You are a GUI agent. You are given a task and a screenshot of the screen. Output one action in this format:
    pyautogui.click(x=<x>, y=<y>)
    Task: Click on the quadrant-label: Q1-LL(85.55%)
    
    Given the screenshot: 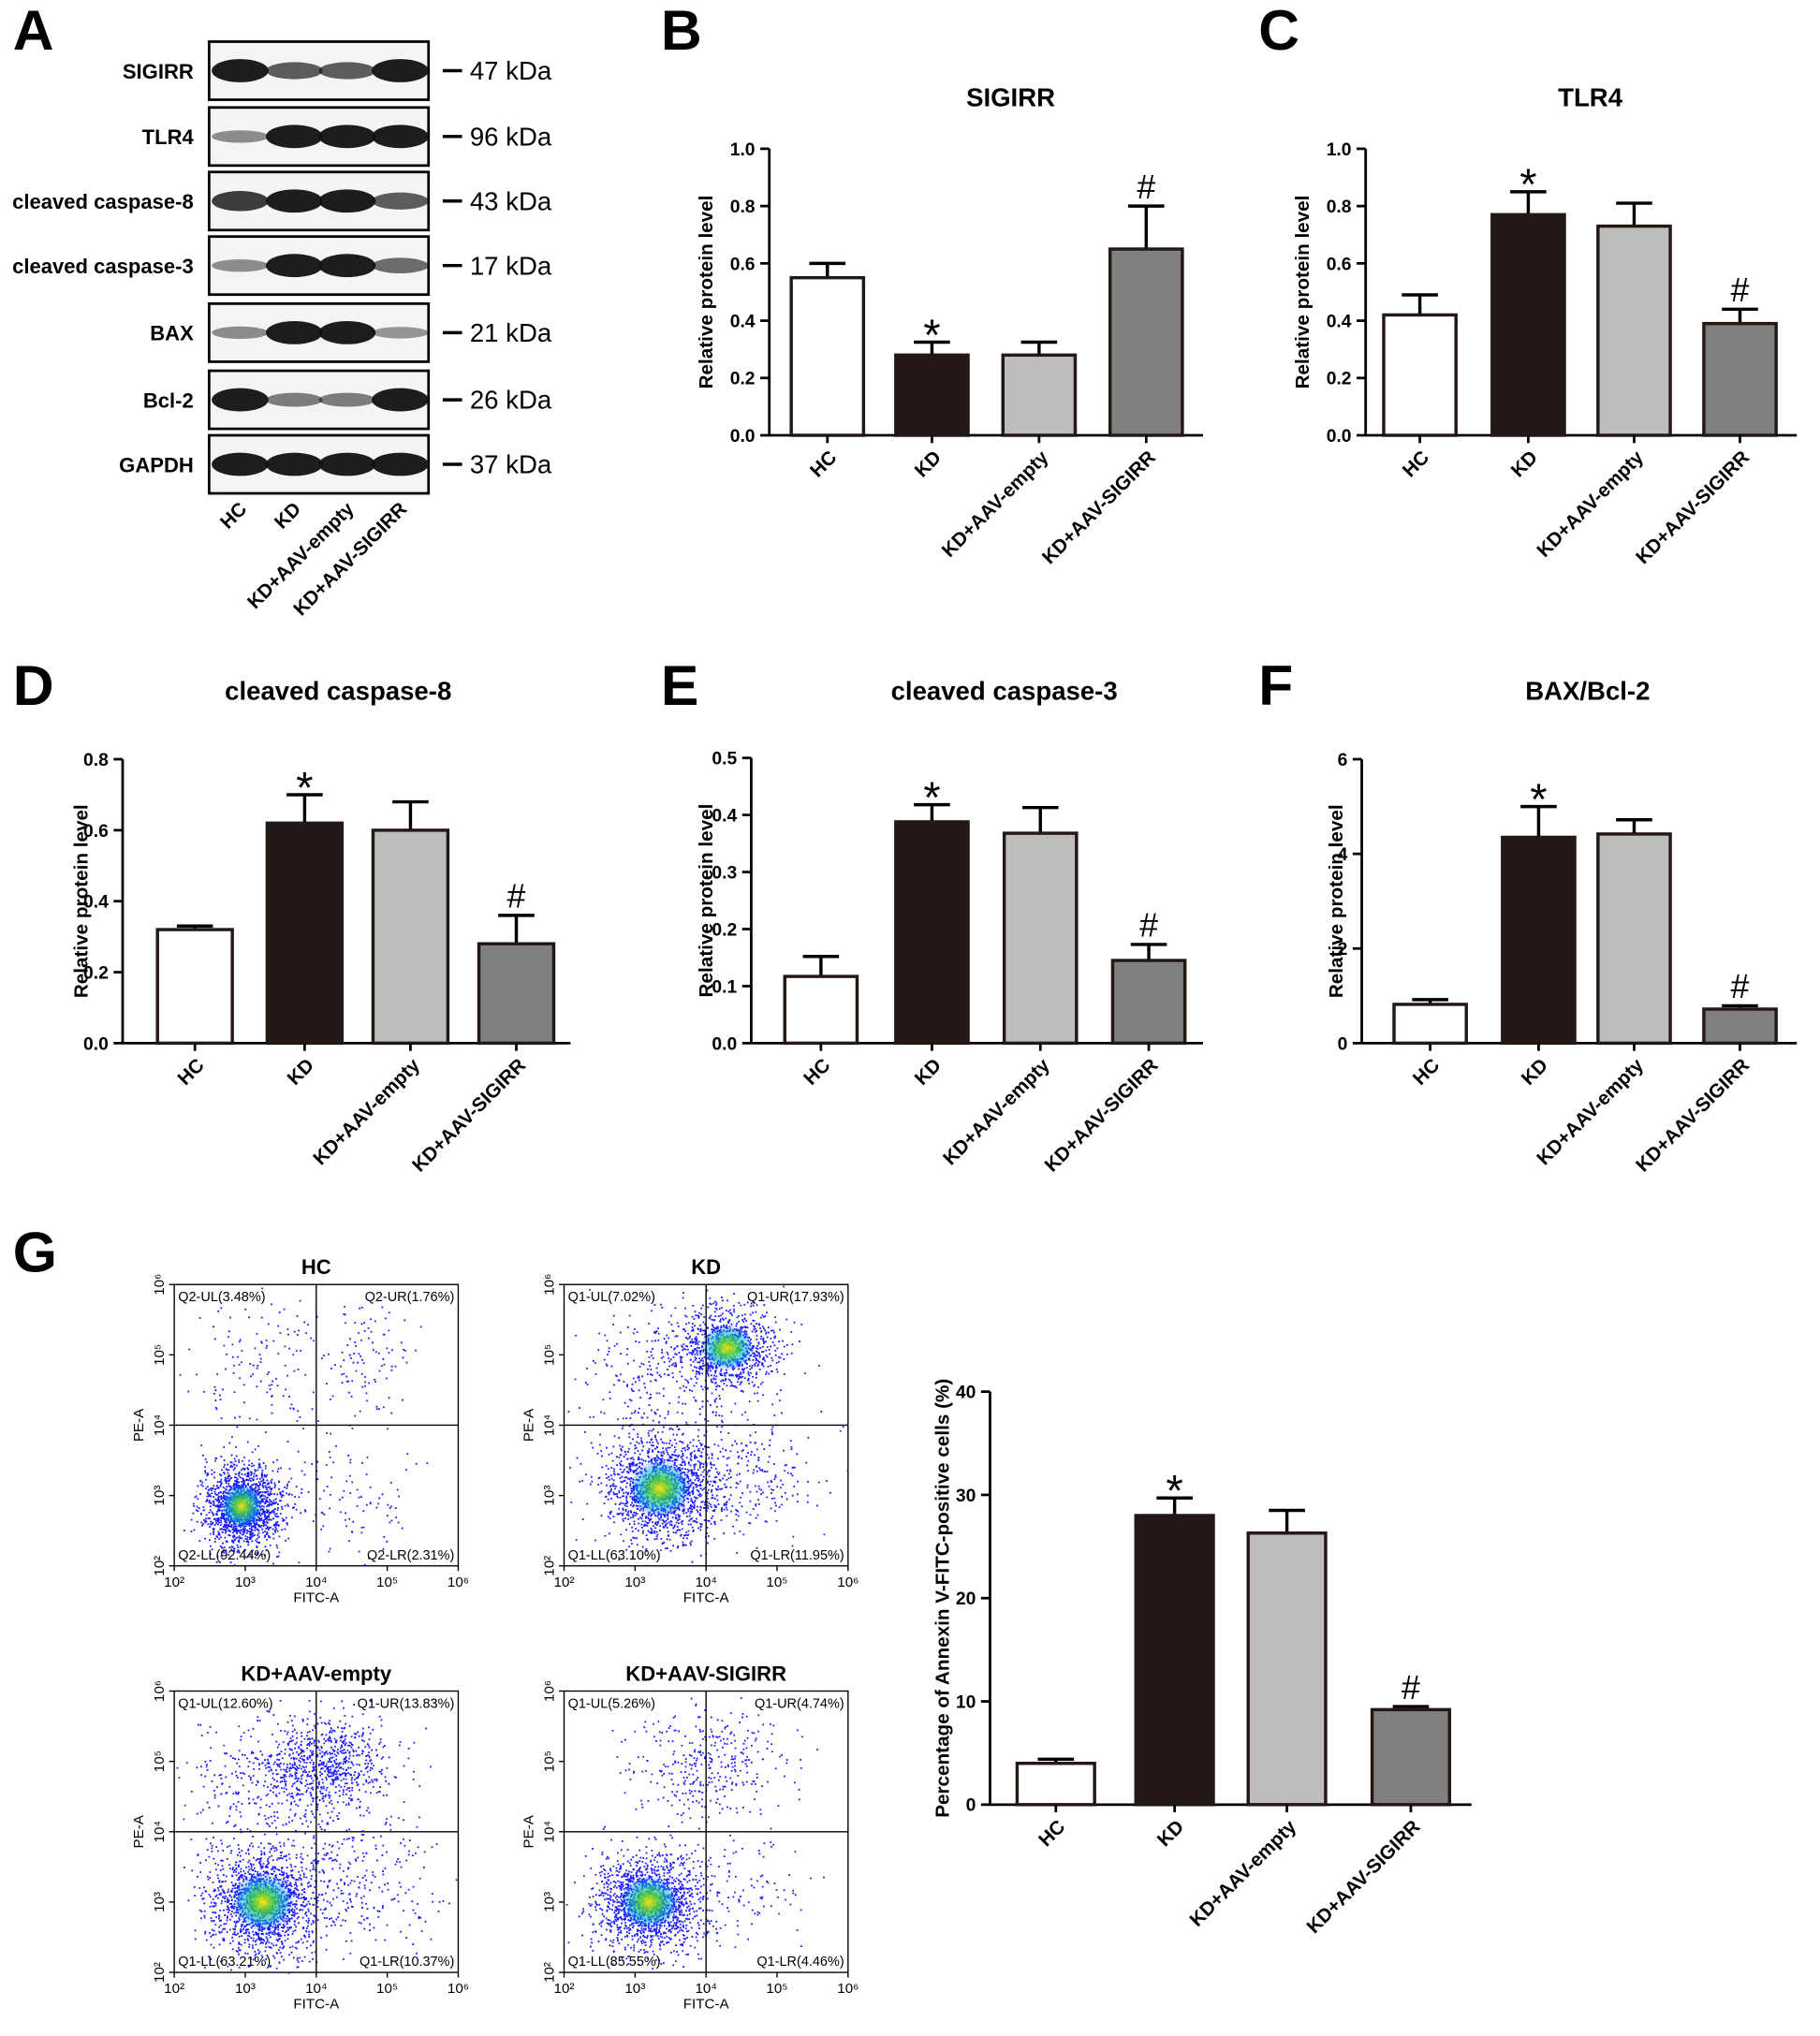 What is the action you would take?
    pyautogui.click(x=614, y=1963)
    